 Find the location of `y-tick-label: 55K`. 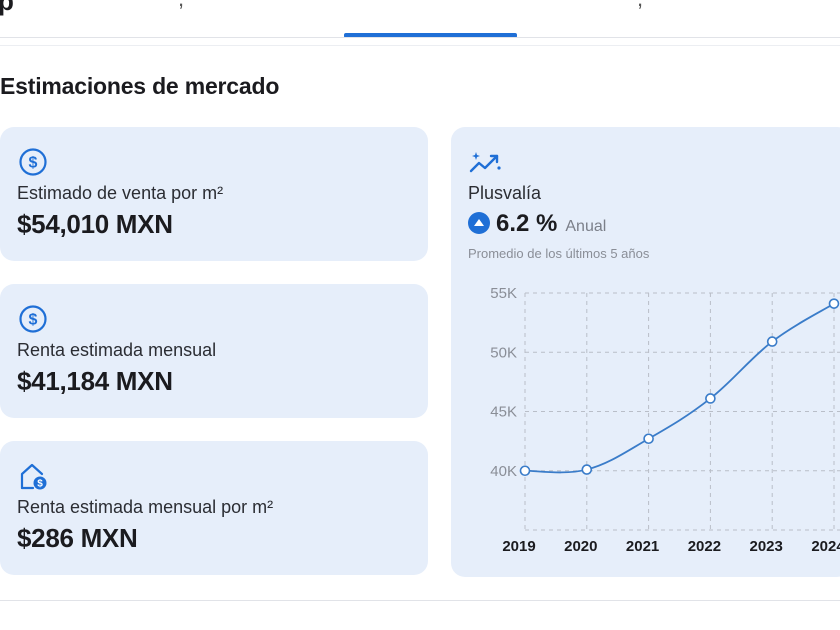

y-tick-label: 55K is located at coordinates (503, 293).